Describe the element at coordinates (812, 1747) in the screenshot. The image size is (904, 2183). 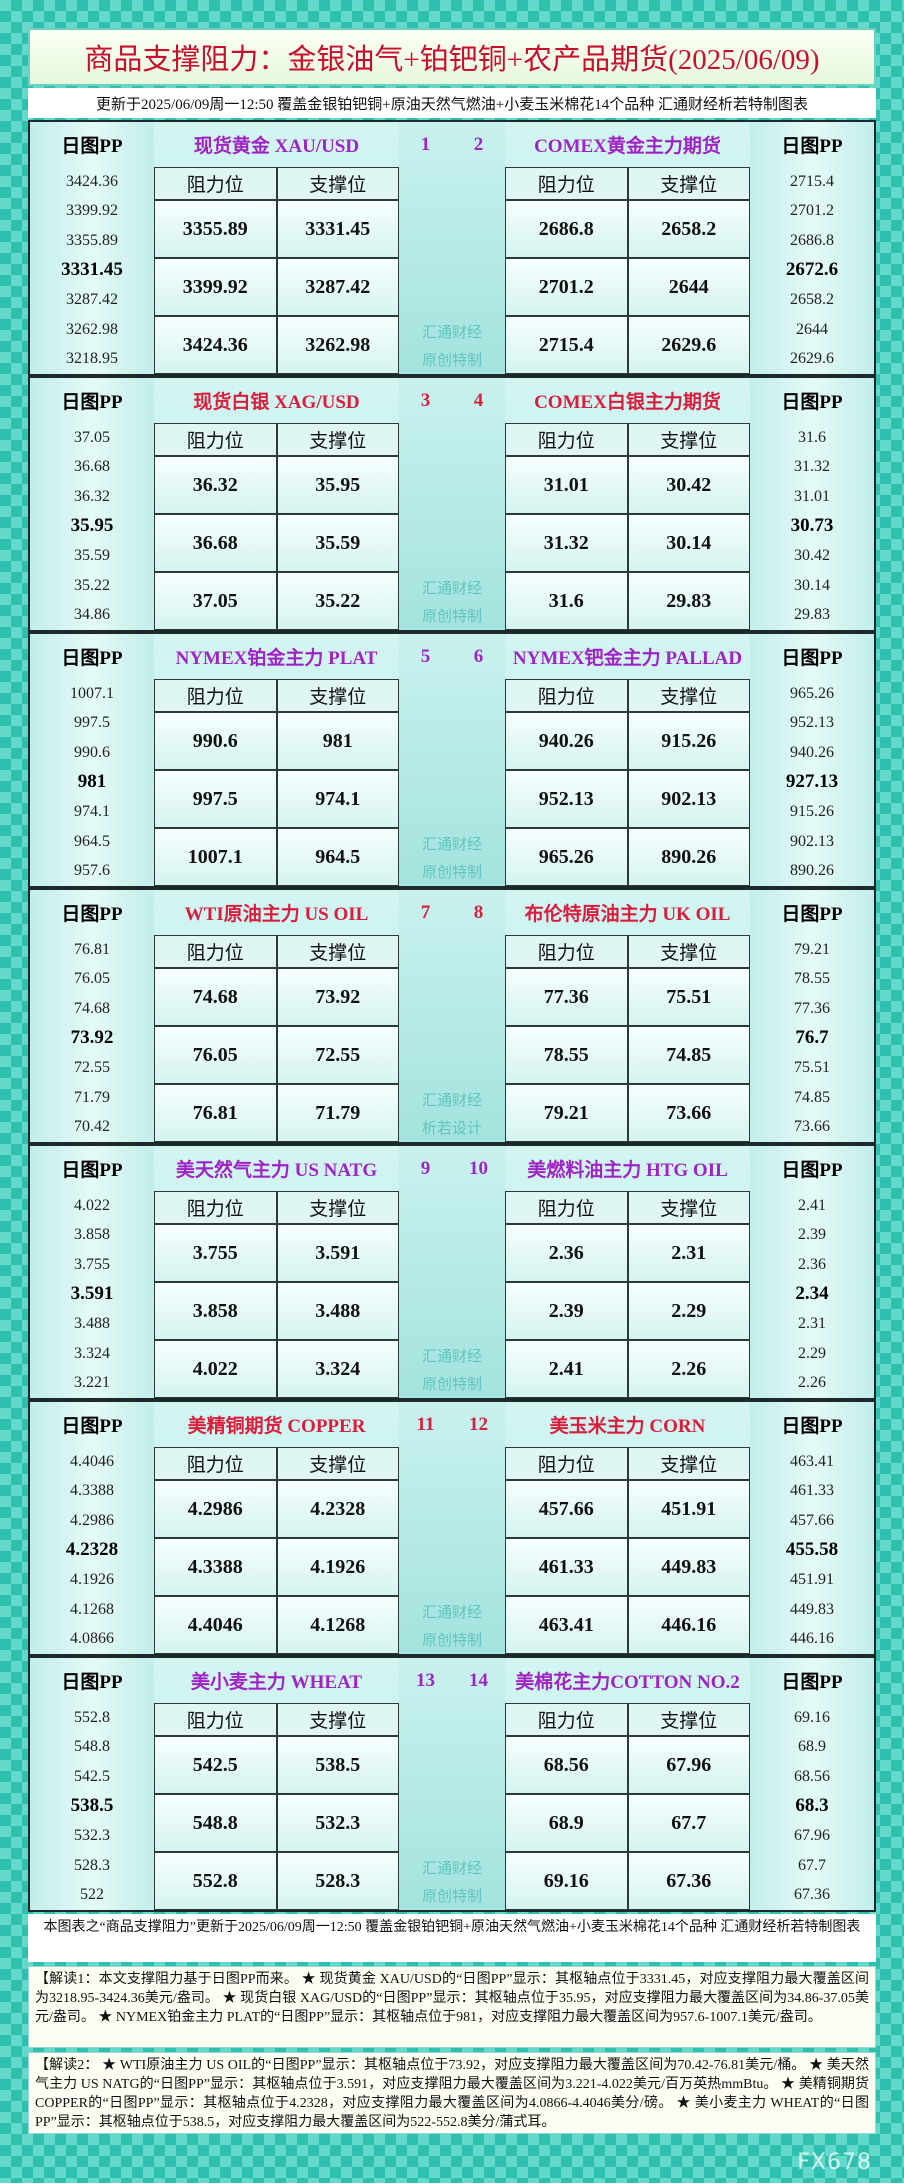
I see `pp-level: 68.9` at that location.